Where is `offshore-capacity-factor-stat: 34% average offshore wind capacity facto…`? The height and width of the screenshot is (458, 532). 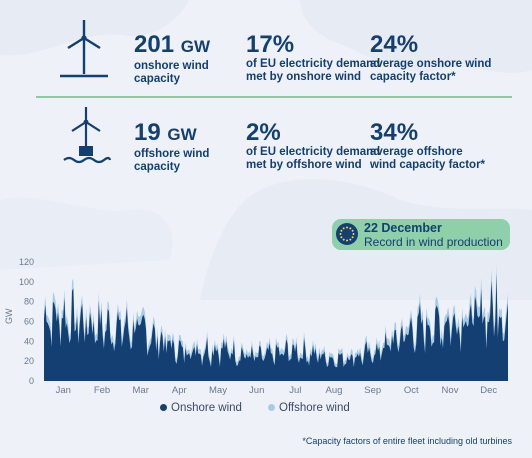 offshore-capacity-factor-stat: 34% average offshore wind capacity facto… is located at coordinates (427, 146).